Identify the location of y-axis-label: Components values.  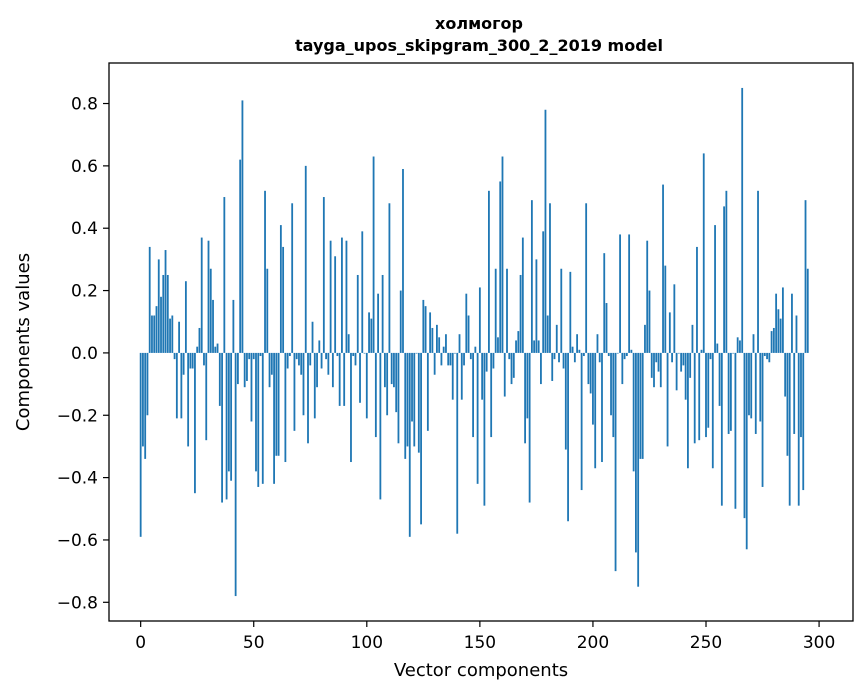
(23, 342).